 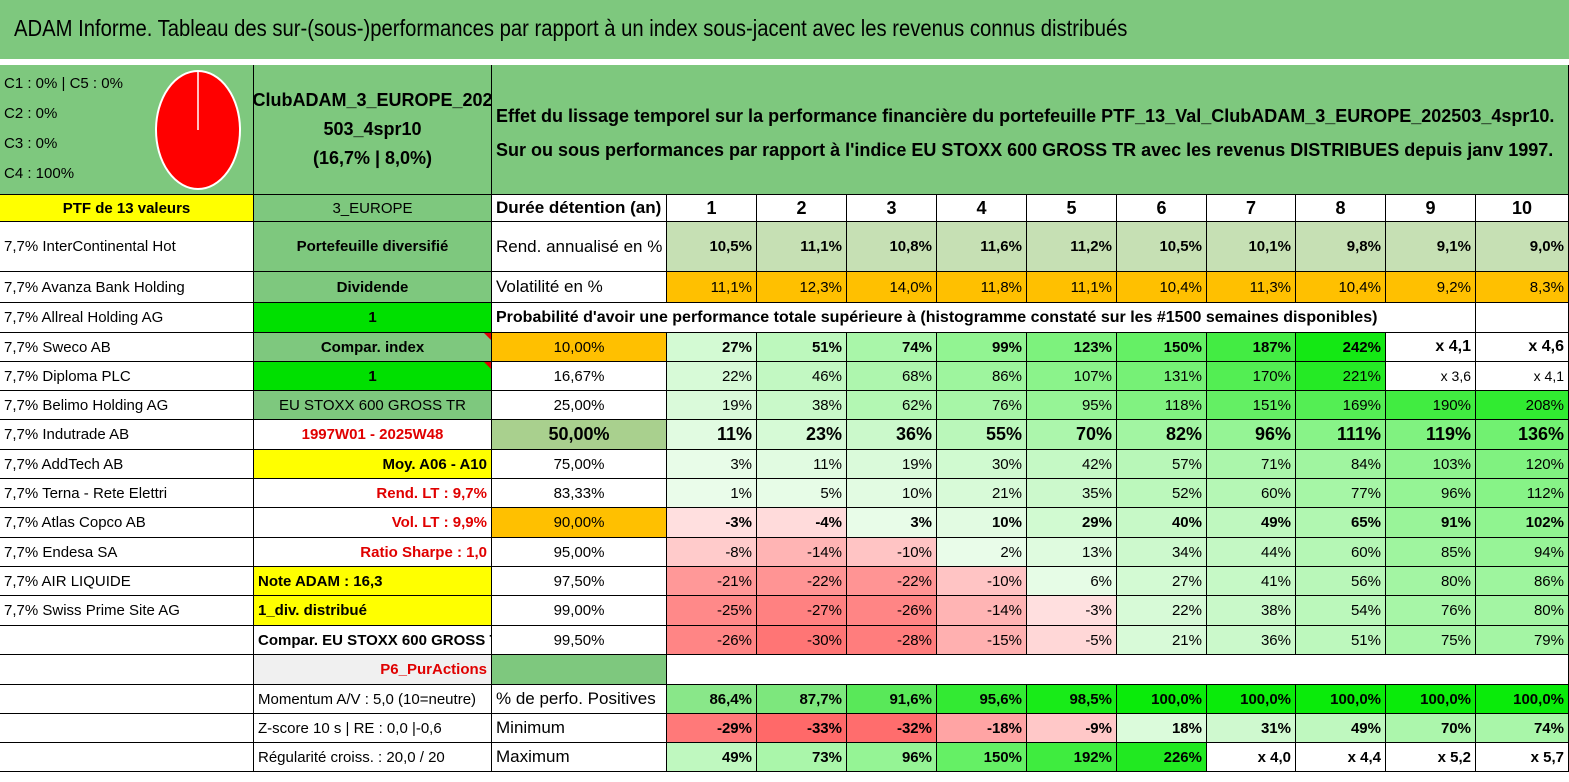 What do you see at coordinates (712, 757) in the screenshot?
I see `maximum-value: 49%` at bounding box center [712, 757].